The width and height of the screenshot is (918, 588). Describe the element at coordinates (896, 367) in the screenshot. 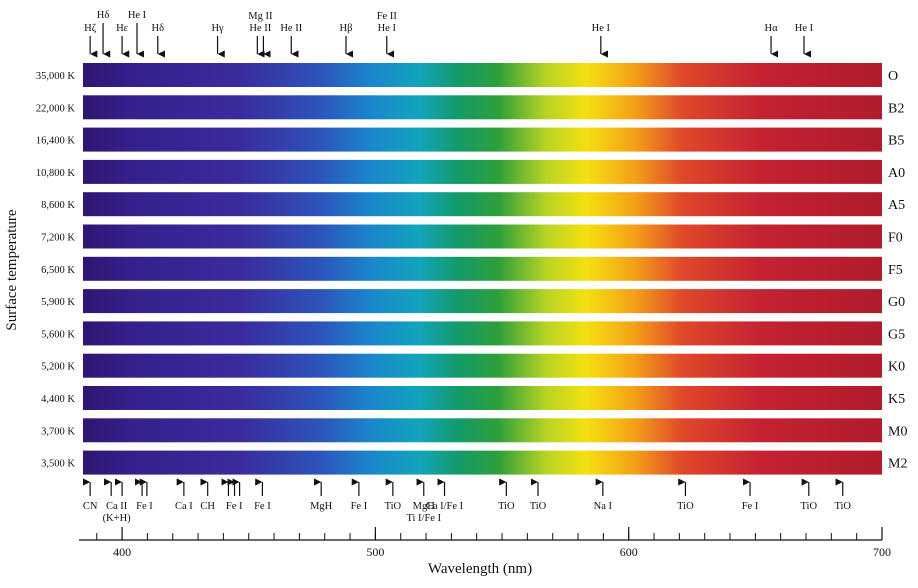

I see `class-label: K0` at that location.